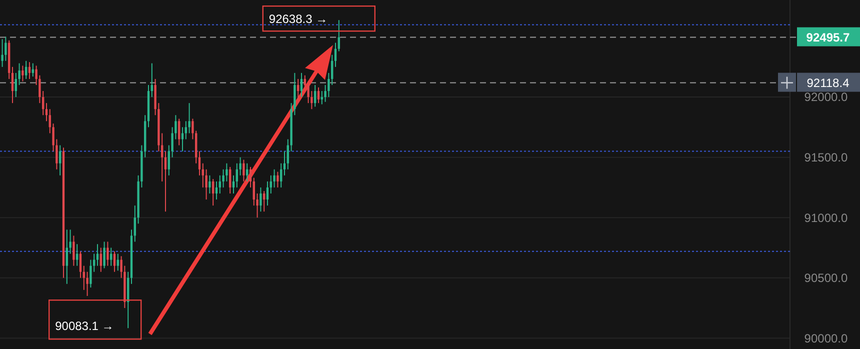 The height and width of the screenshot is (349, 860). What do you see at coordinates (828, 83) in the screenshot?
I see `ref-line-label: 92118.4` at bounding box center [828, 83].